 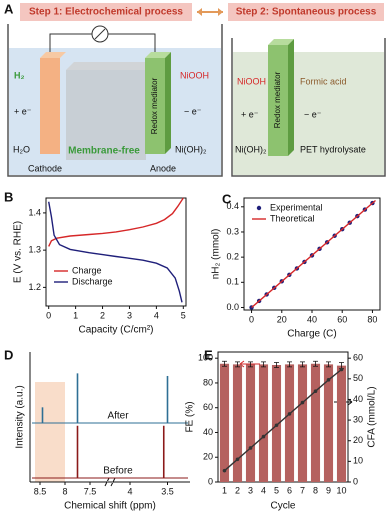 I want to click on y2-tick-label: 30, so click(x=358, y=419).